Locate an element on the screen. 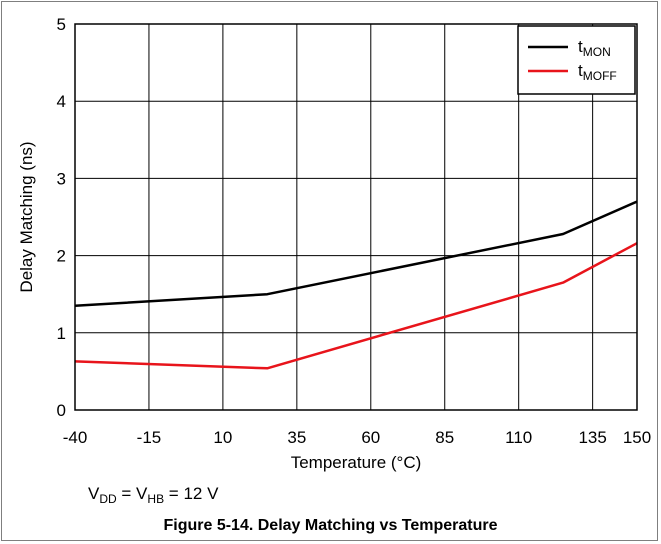 Image resolution: width=661 pixels, height=544 pixels. x-tick-label: 150 is located at coordinates (637, 437).